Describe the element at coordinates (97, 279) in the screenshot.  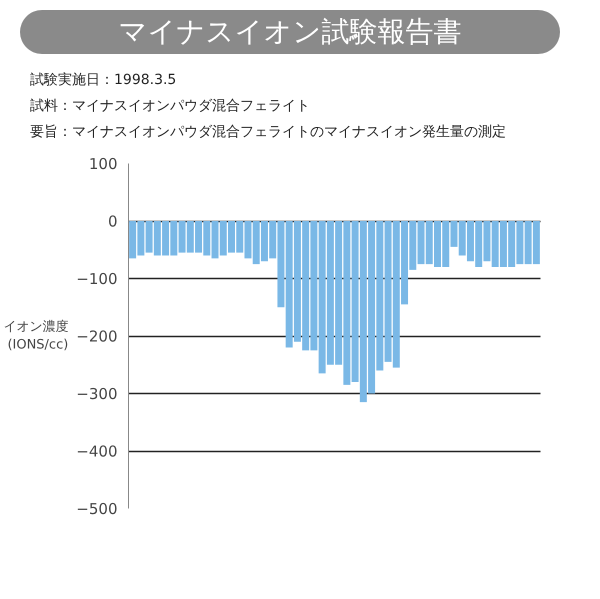
I see `y-tick-label: −100` at that location.